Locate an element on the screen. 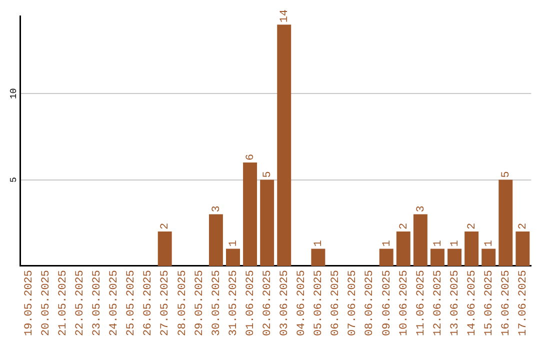 The width and height of the screenshot is (540, 340). x-tick-label: 24.05.2025 is located at coordinates (114, 303).